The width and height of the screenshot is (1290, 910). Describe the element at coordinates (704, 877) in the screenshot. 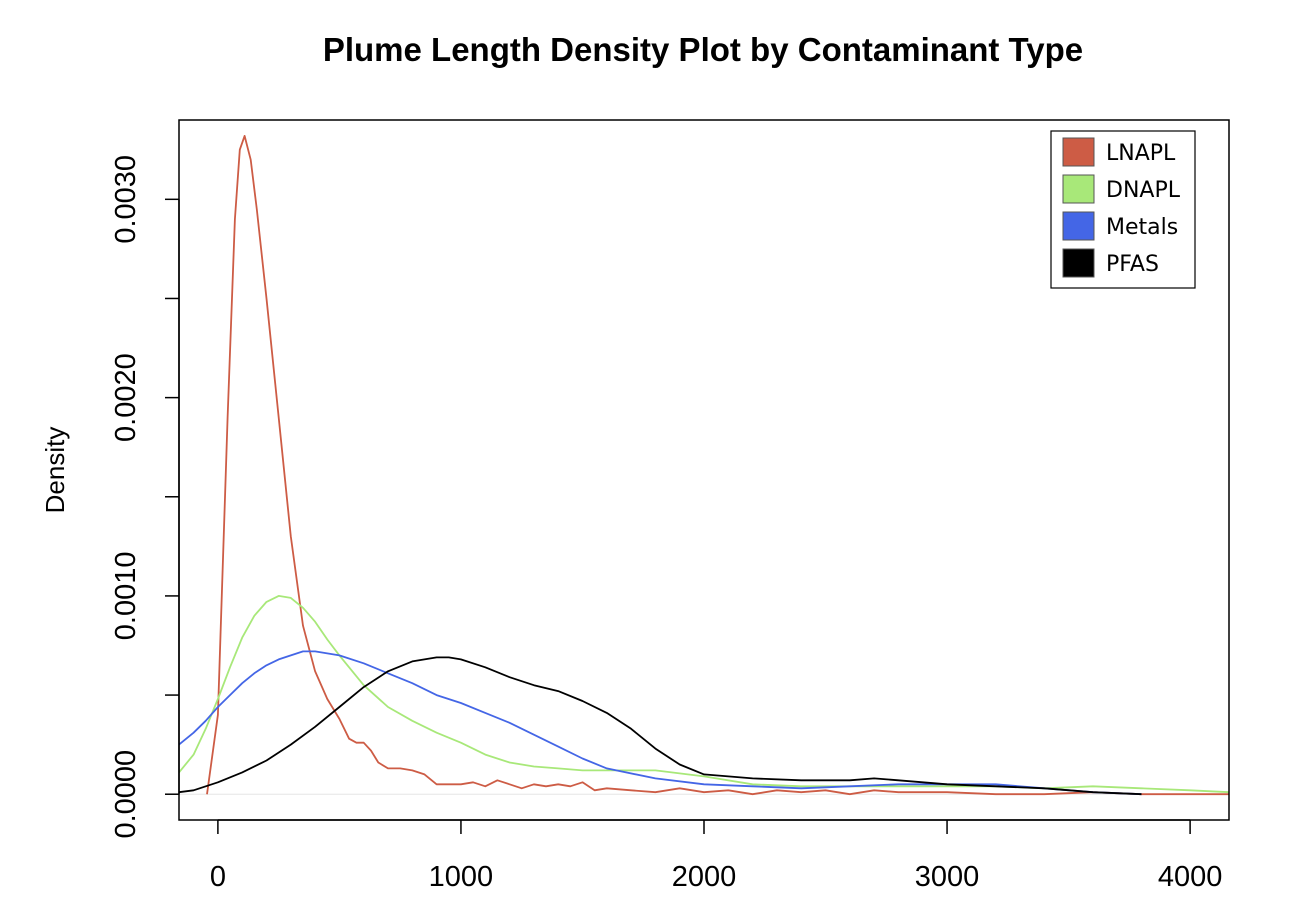

I see `x-tick-label: 2000` at that location.